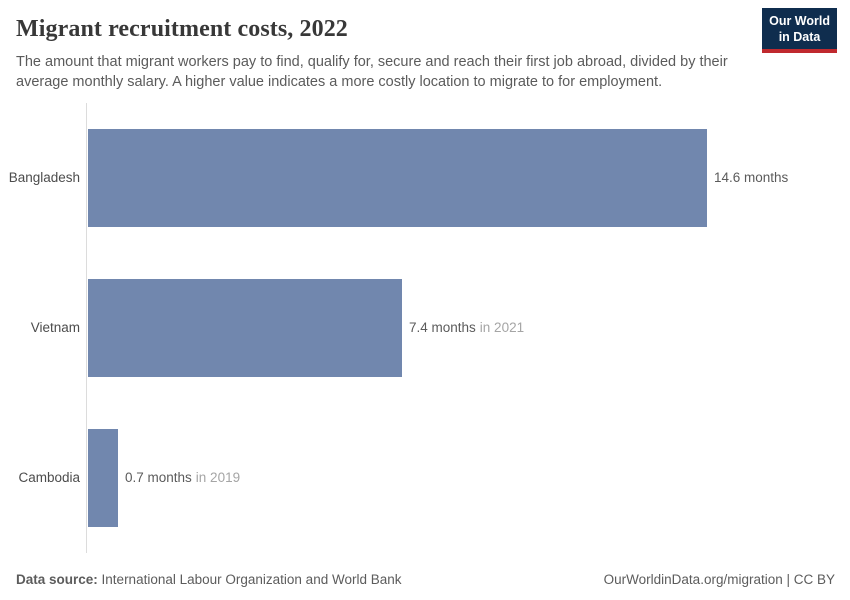  I want to click on value-label: 7.4 months in 2021, so click(466, 327).